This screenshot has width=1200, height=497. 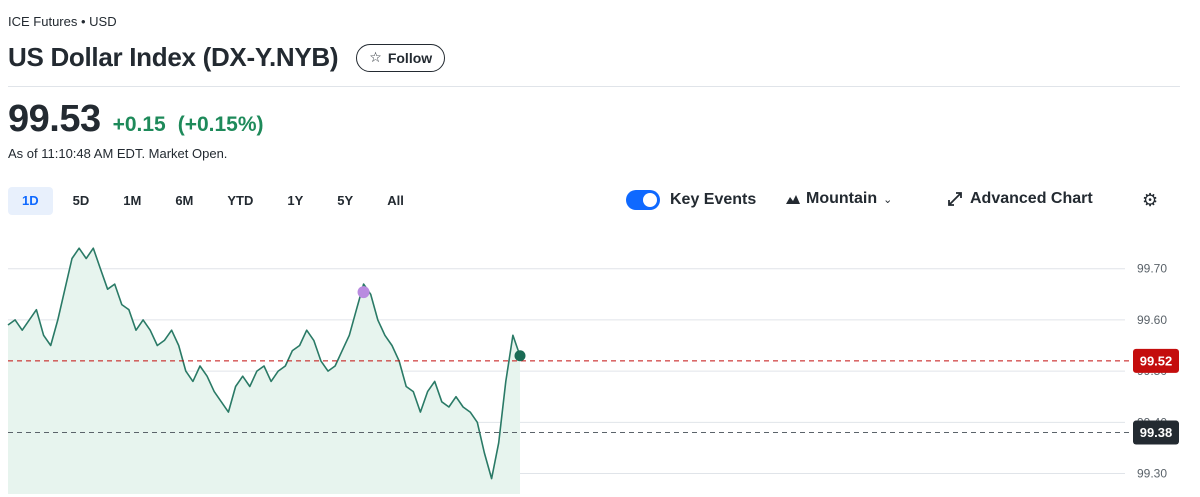 I want to click on price-change-percent: (+0.15%), so click(x=220, y=124).